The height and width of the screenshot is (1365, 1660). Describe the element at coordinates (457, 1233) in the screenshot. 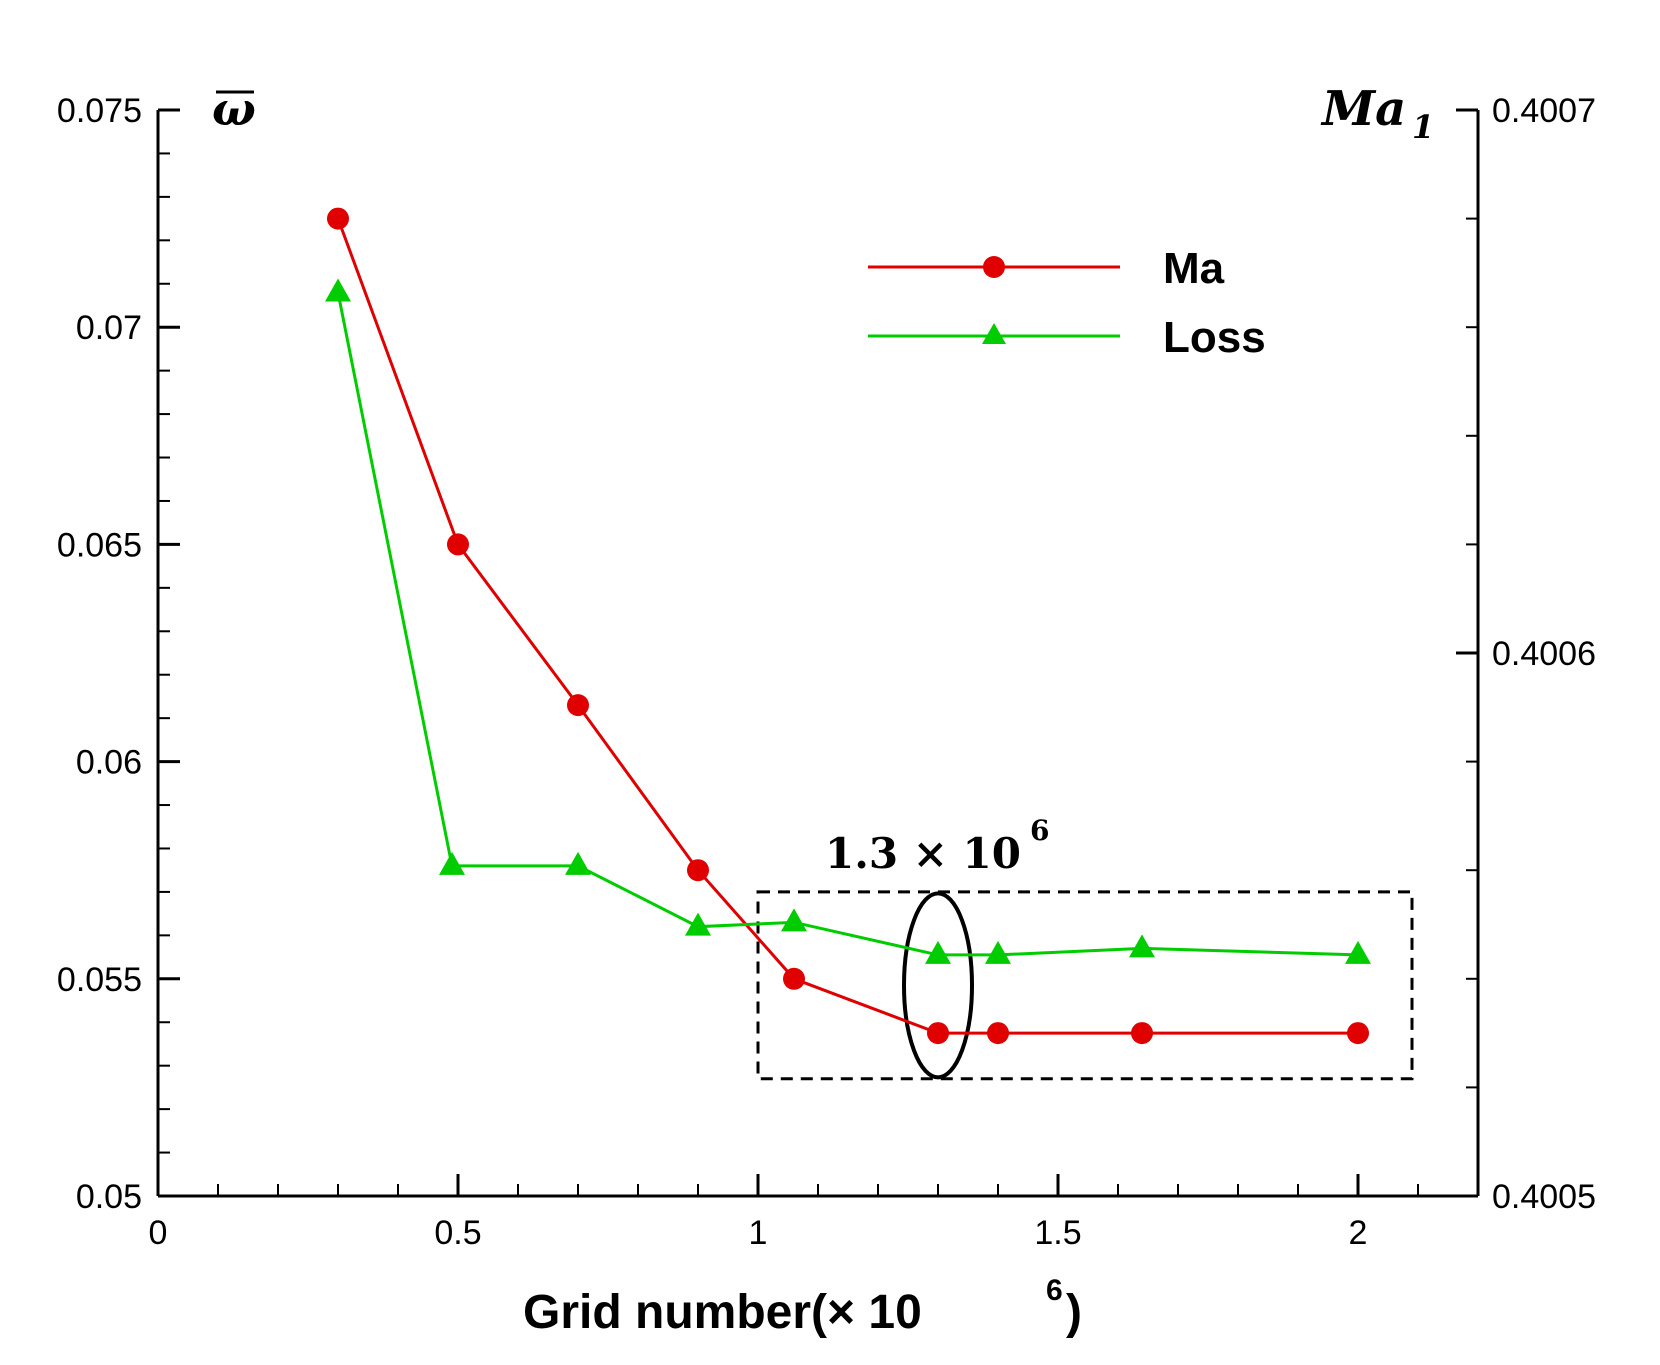

I see `x-tick-label: 0.5` at that location.